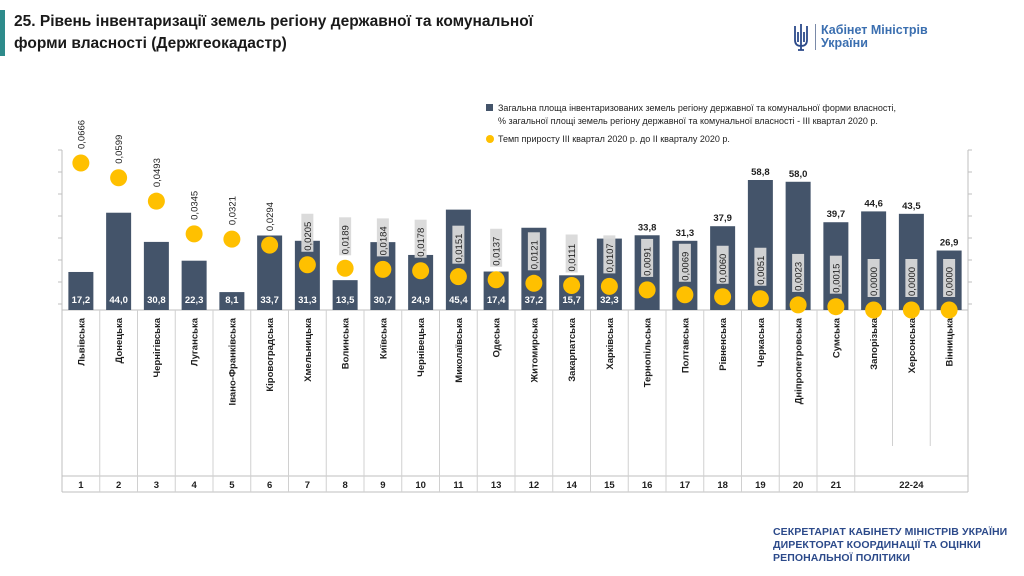  What do you see at coordinates (383, 338) in the screenshot?
I see `category-label: Київська` at bounding box center [383, 338].